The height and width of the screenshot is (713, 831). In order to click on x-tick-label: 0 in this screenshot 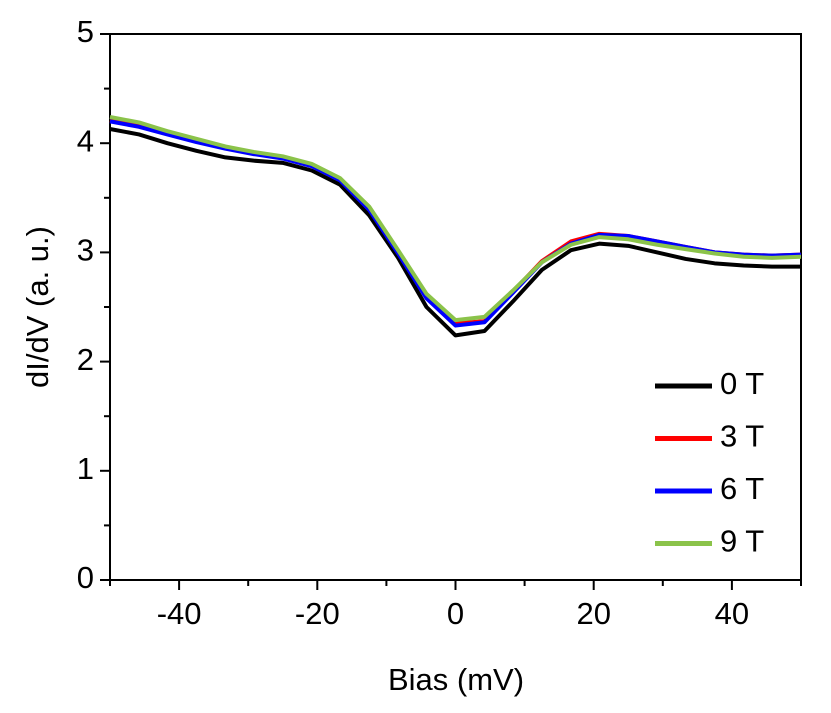, I will do `click(455, 613)`.